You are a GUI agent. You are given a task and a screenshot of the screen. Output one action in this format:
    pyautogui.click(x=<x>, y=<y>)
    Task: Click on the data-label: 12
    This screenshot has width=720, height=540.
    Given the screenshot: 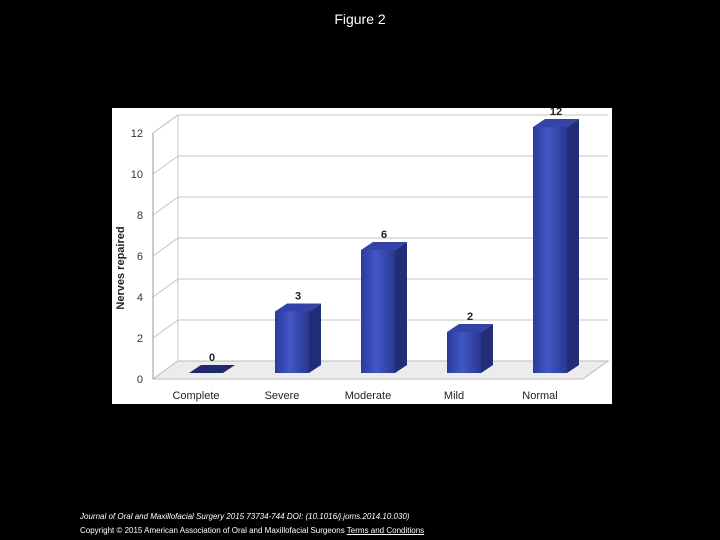 What is the action you would take?
    pyautogui.click(x=556, y=113)
    